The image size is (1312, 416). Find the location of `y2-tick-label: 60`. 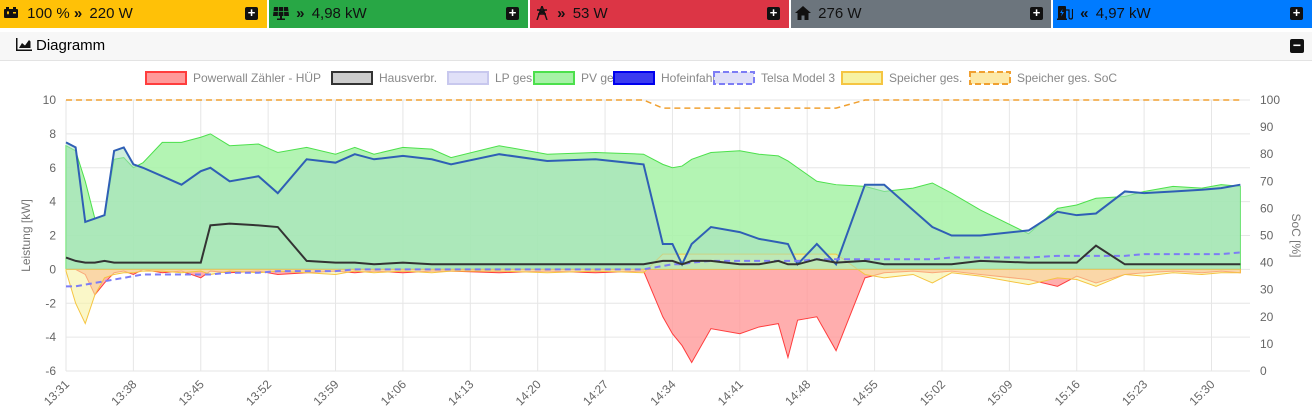

y2-tick-label: 60 is located at coordinates (1267, 208).